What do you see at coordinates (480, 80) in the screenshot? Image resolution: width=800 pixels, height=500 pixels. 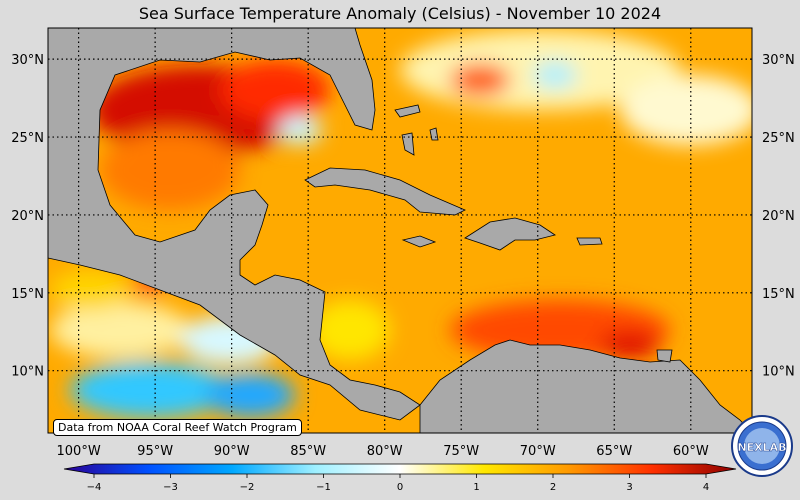 I see `atlantic-warm` at bounding box center [480, 80].